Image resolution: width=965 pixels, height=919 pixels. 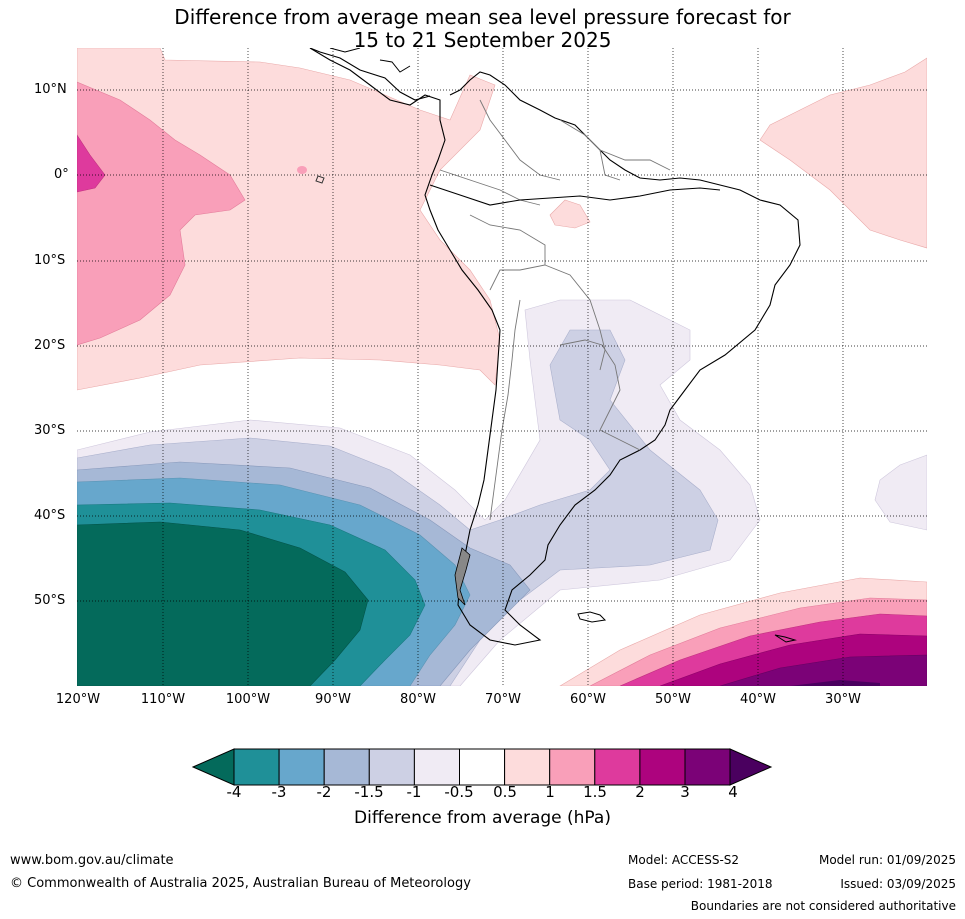 What do you see at coordinates (592, 617) in the screenshot?
I see `falkland-islands` at bounding box center [592, 617].